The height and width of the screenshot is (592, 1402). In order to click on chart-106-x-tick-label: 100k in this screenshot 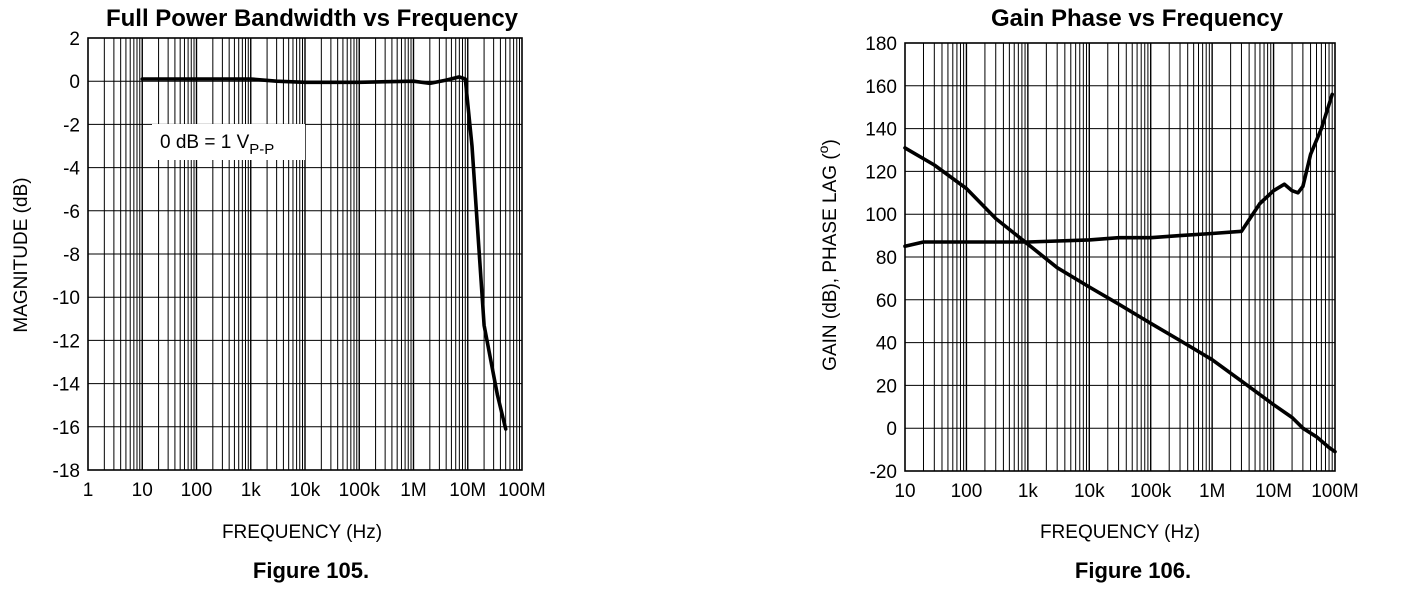, I will do `click(1151, 491)`.